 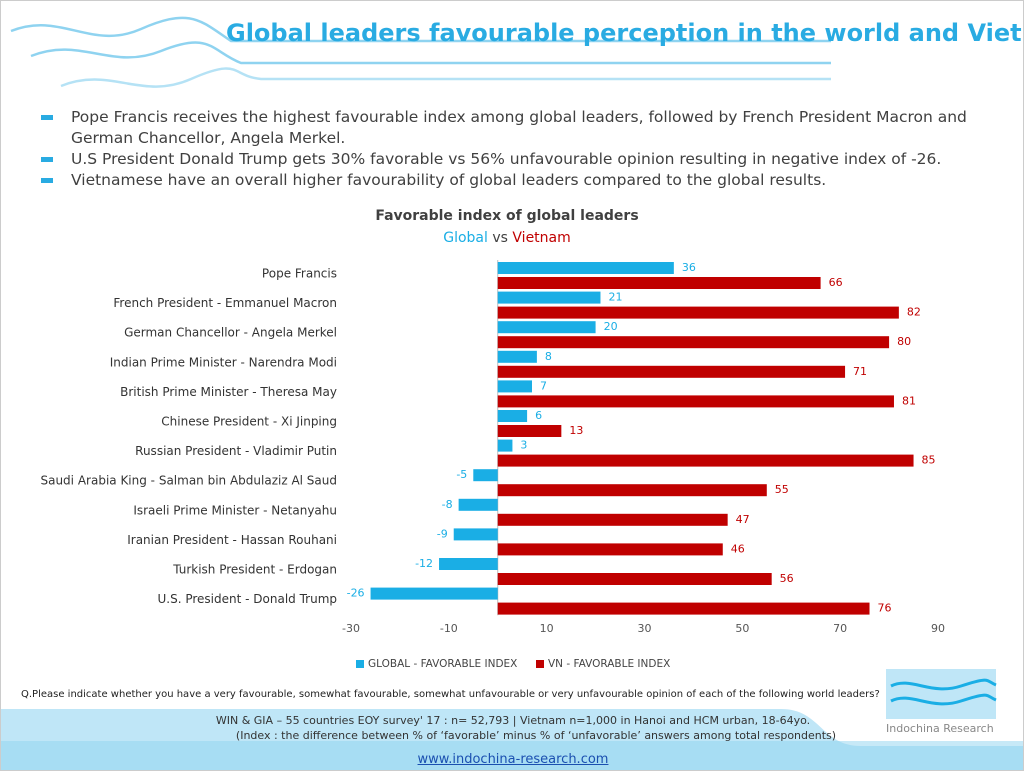 What do you see at coordinates (225, 303) in the screenshot?
I see `category-label: French President - Emmanuel Macron` at bounding box center [225, 303].